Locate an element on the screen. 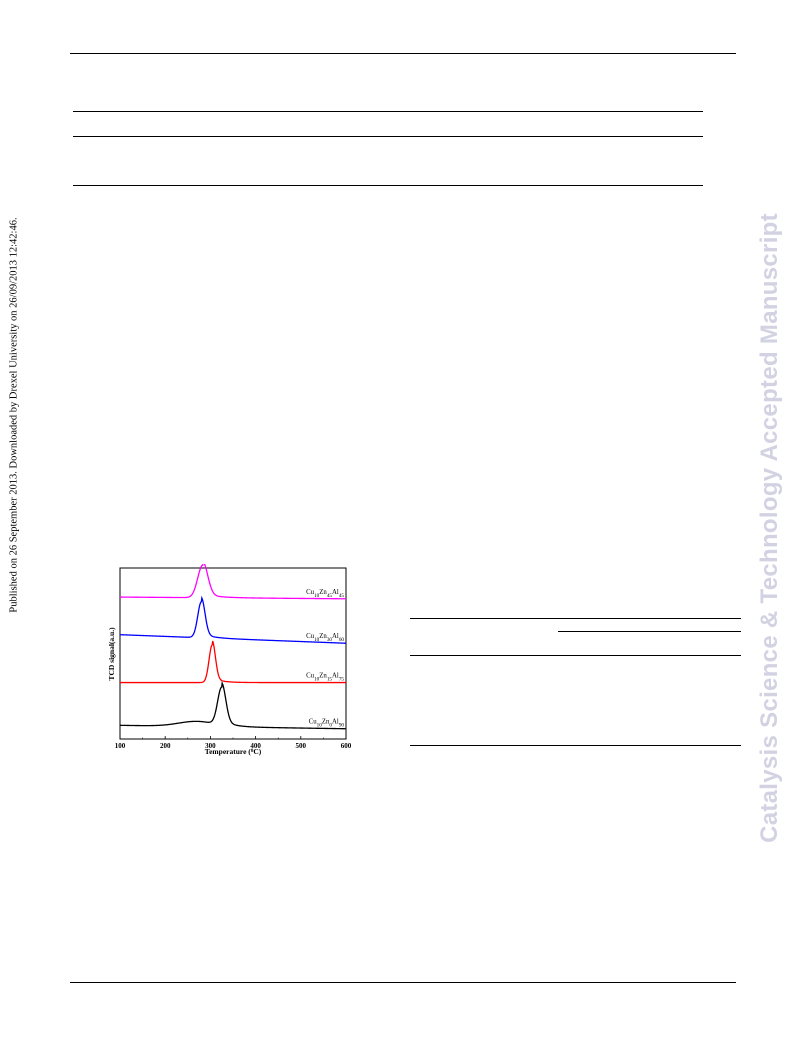  series-label-subscript: 15 is located at coordinates (330, 680).